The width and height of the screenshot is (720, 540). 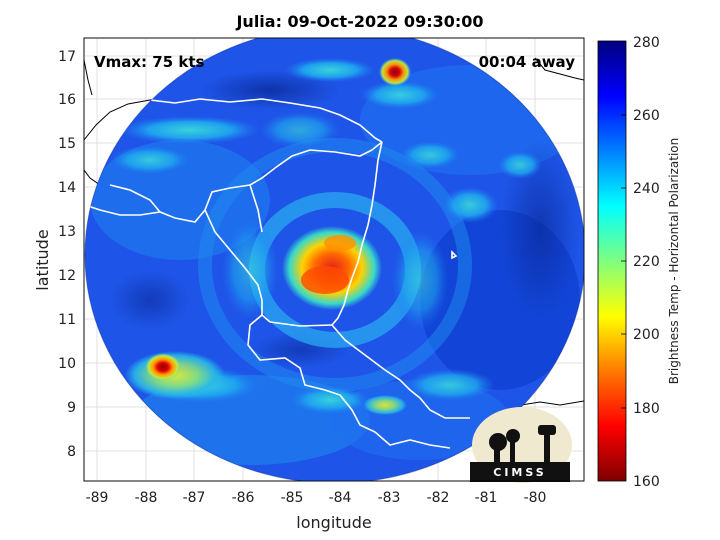 I want to click on y-axis-label: latitude, so click(x=42, y=259).